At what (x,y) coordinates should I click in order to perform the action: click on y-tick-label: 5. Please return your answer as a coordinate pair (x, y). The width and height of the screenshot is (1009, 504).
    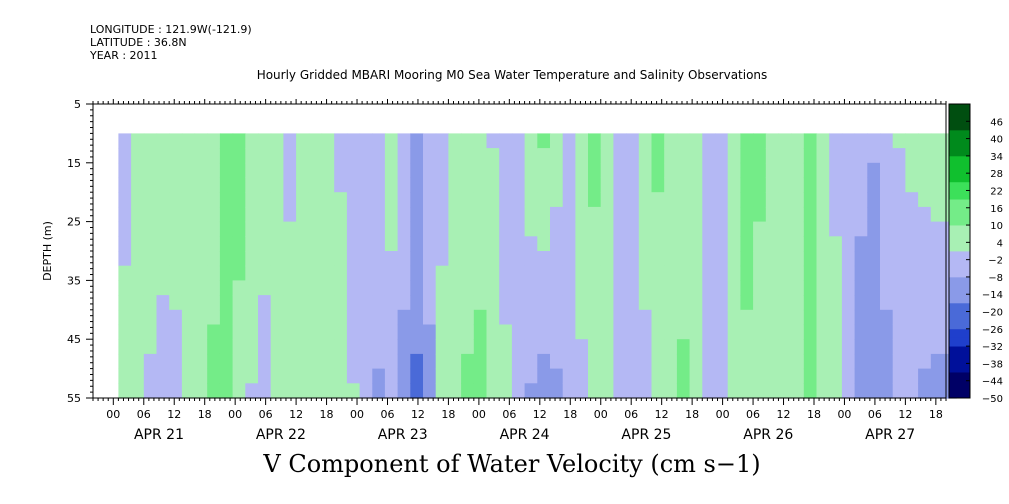
    Looking at the image, I should click on (77, 104).